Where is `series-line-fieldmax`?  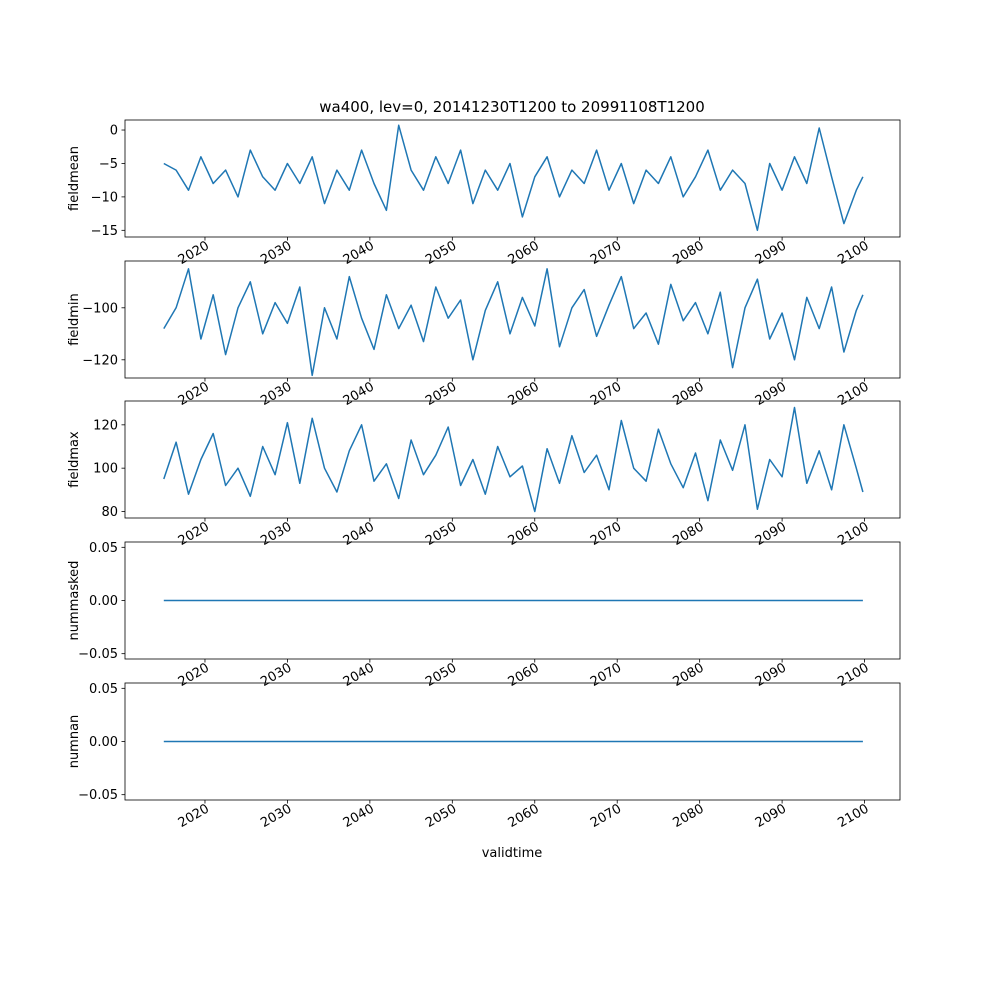 series-line-fieldmax is located at coordinates (513, 459).